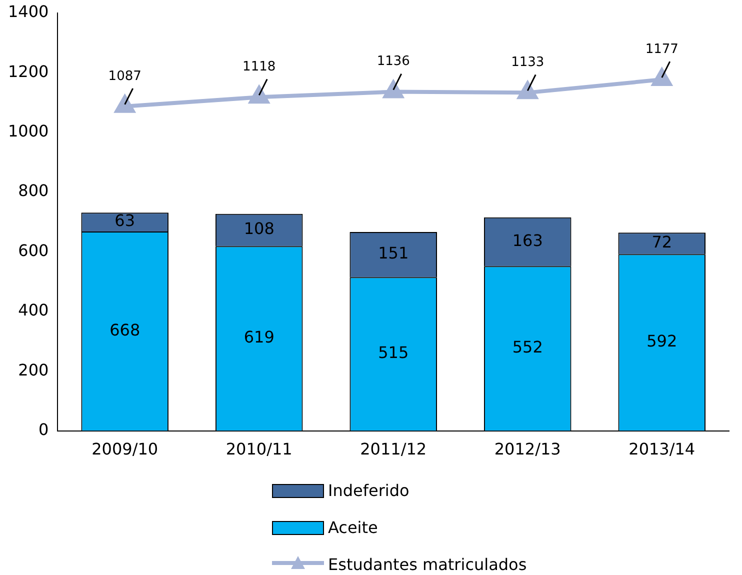 The image size is (742, 575). I want to click on data-label: 1177, so click(661, 49).